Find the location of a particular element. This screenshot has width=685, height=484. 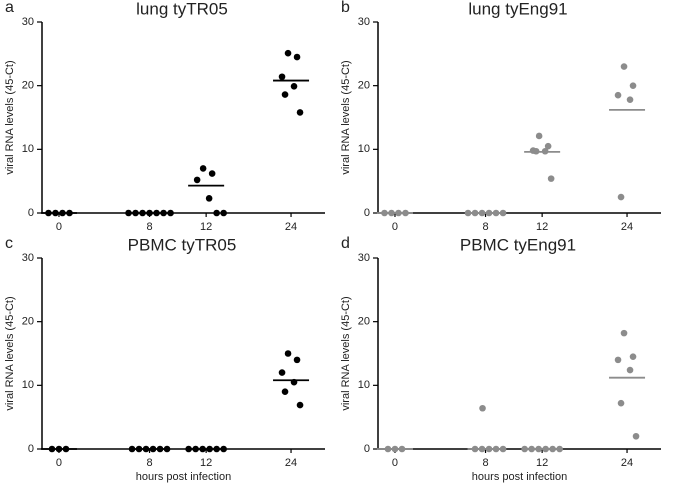

chart-title: PBMC tyTR05 is located at coordinates (182, 244).